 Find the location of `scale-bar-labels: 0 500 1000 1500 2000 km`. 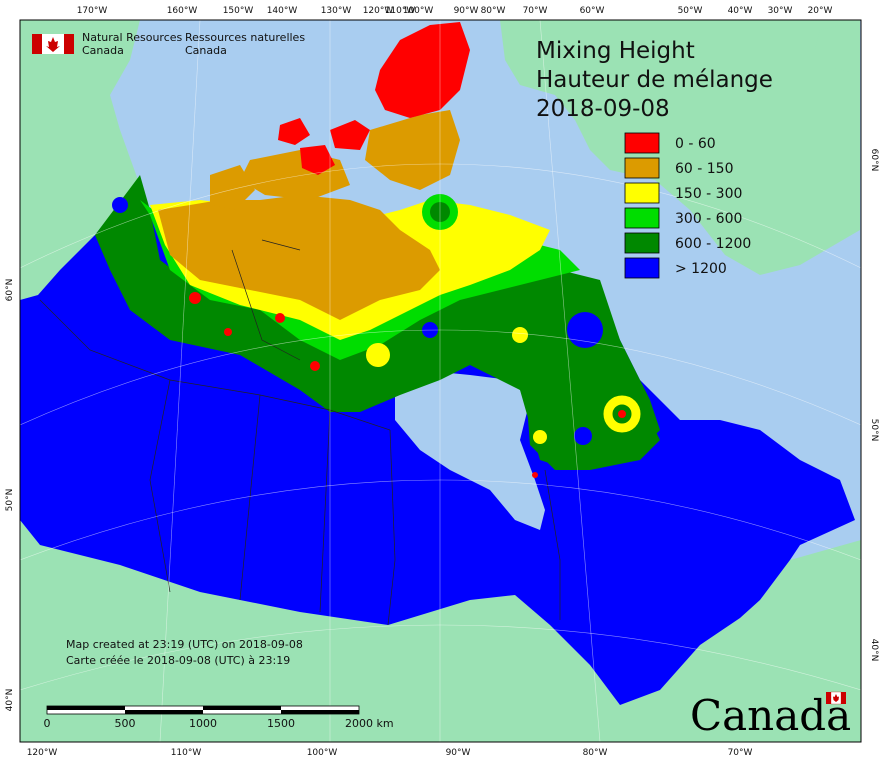

scale-bar-labels: 0 500 1000 1500 2000 km is located at coordinates (219, 723).